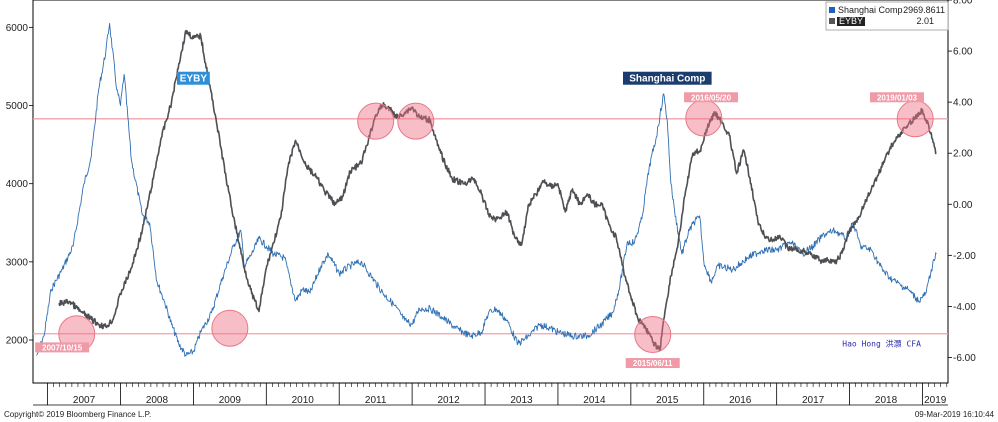  I want to click on left-tick-label: 5000, so click(17, 106).